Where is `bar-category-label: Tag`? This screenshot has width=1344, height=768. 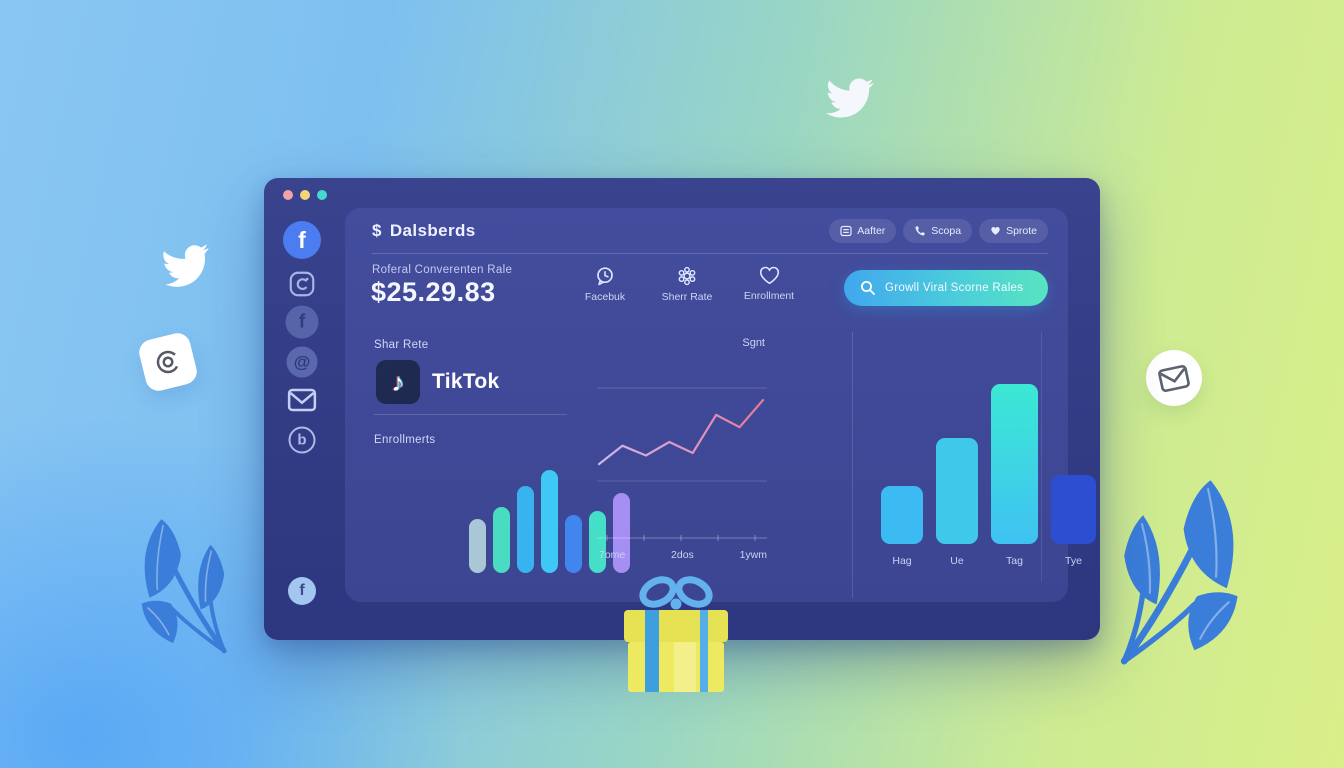 bar-category-label: Tag is located at coordinates (1014, 561).